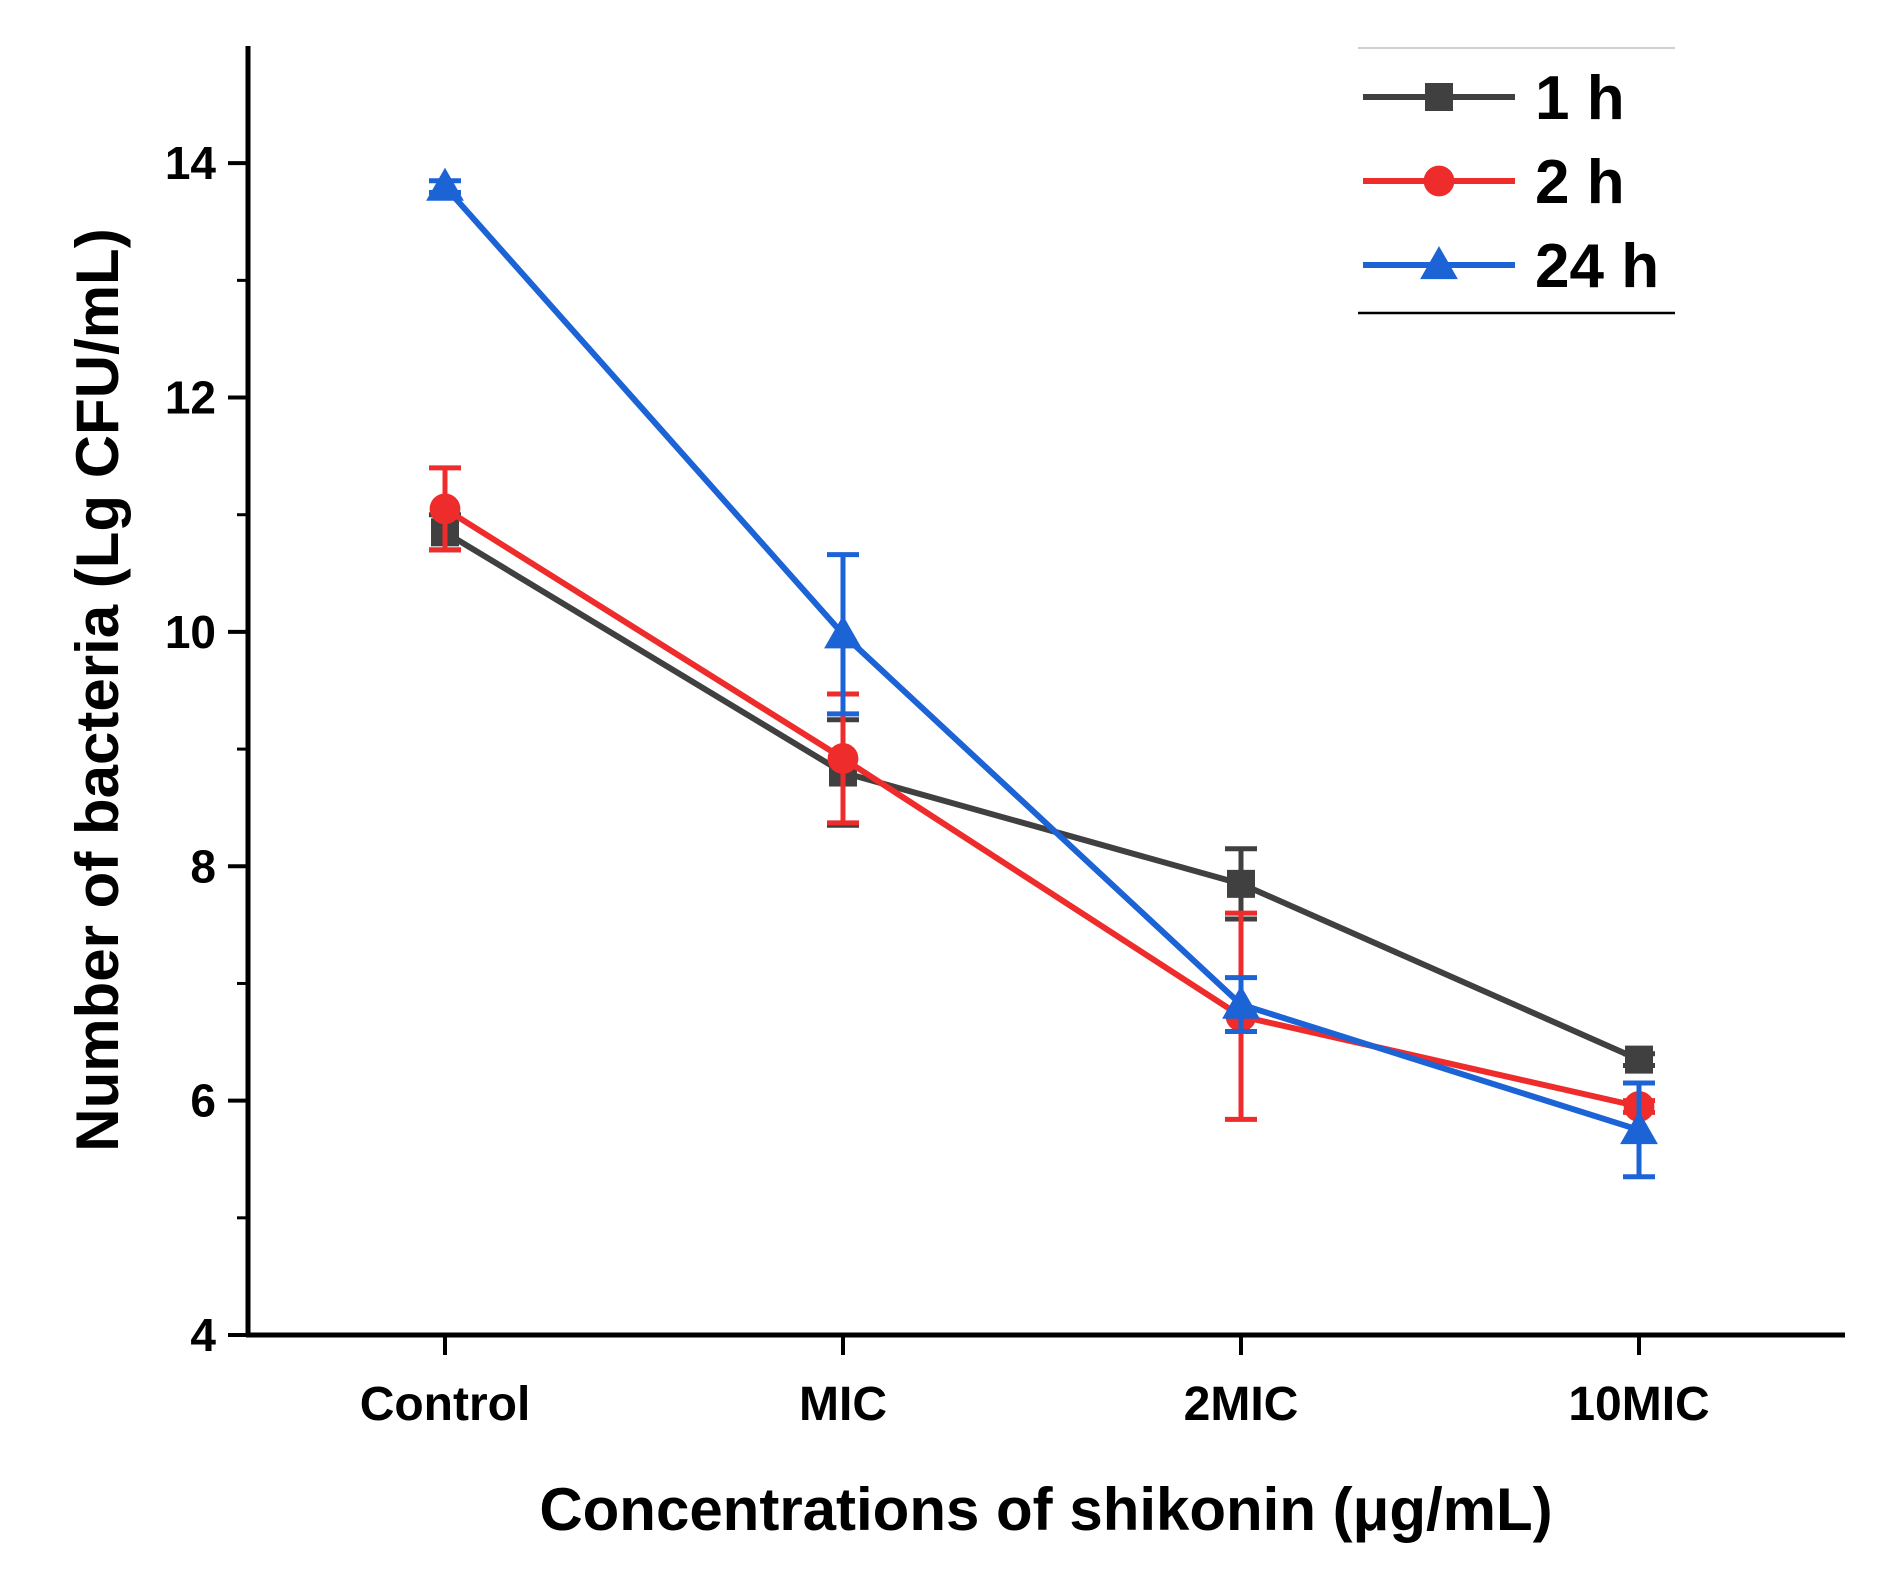 The width and height of the screenshot is (1887, 1572). I want to click on legend-label: 2 h, so click(1580, 182).